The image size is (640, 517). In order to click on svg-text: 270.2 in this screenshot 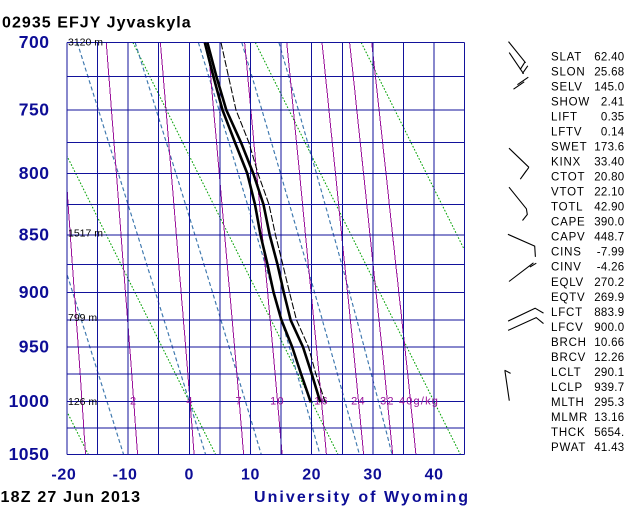, I will do `click(609, 283)`.